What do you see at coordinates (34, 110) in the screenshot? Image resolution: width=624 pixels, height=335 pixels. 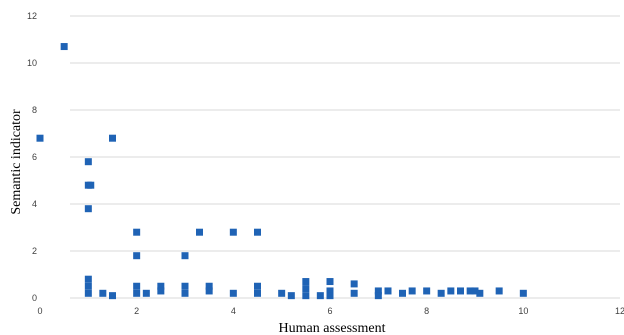 I see `y-tick-label: 8` at bounding box center [34, 110].